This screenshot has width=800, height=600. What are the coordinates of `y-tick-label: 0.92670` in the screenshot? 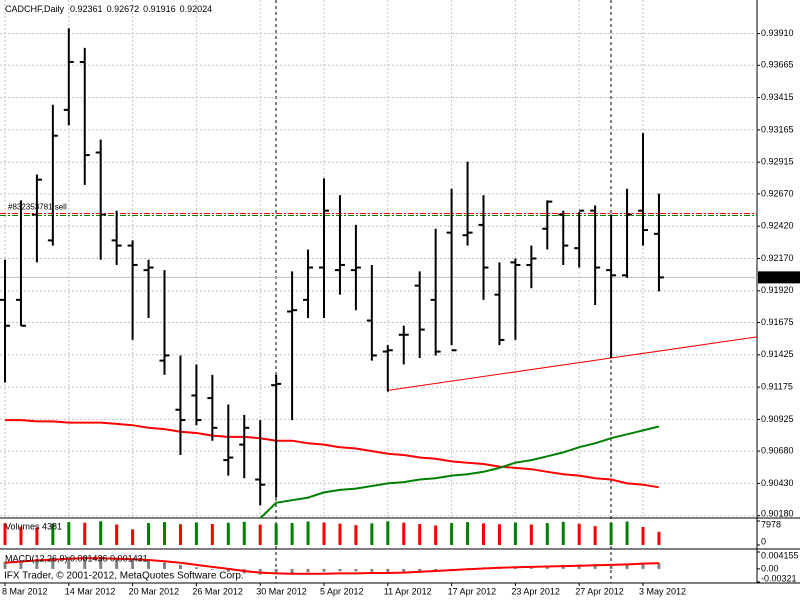 It's located at (777, 193).